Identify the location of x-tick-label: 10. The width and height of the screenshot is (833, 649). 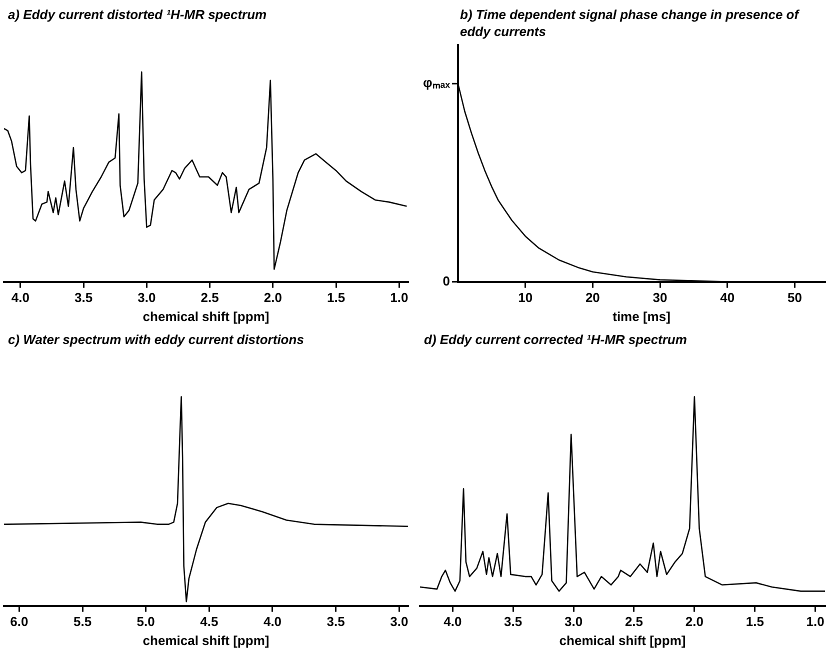
(525, 298).